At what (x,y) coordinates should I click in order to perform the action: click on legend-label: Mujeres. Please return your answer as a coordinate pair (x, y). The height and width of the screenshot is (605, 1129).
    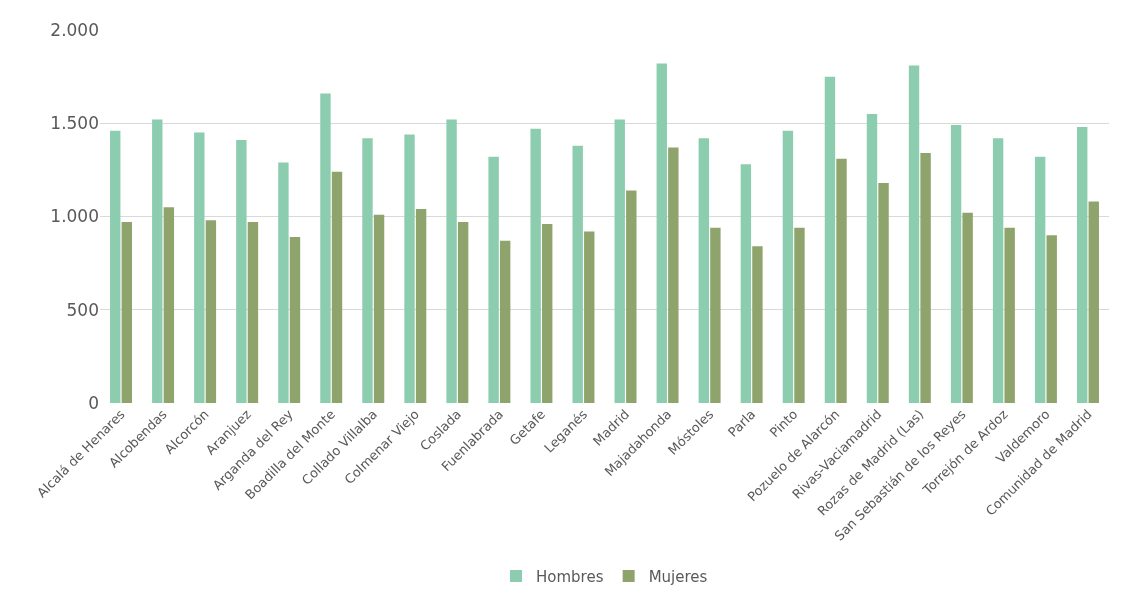
    Looking at the image, I should click on (678, 576).